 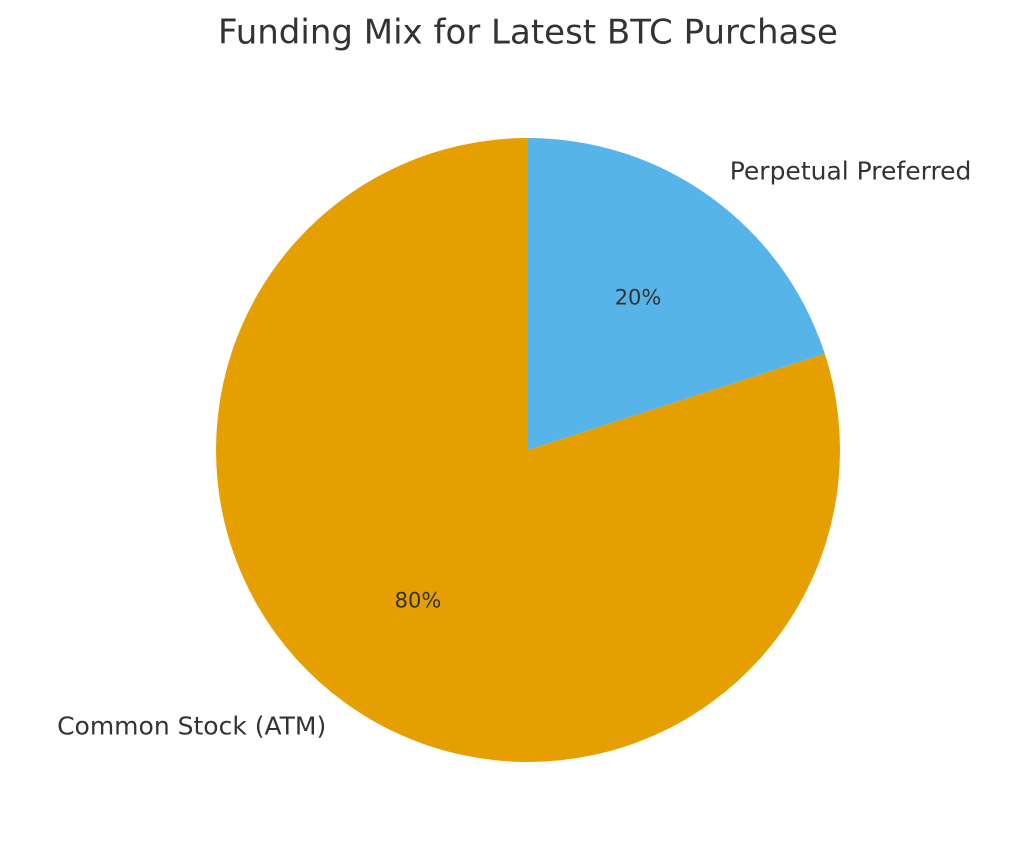 What do you see at coordinates (191, 726) in the screenshot?
I see `slice-label: Common Stock (ATM)` at bounding box center [191, 726].